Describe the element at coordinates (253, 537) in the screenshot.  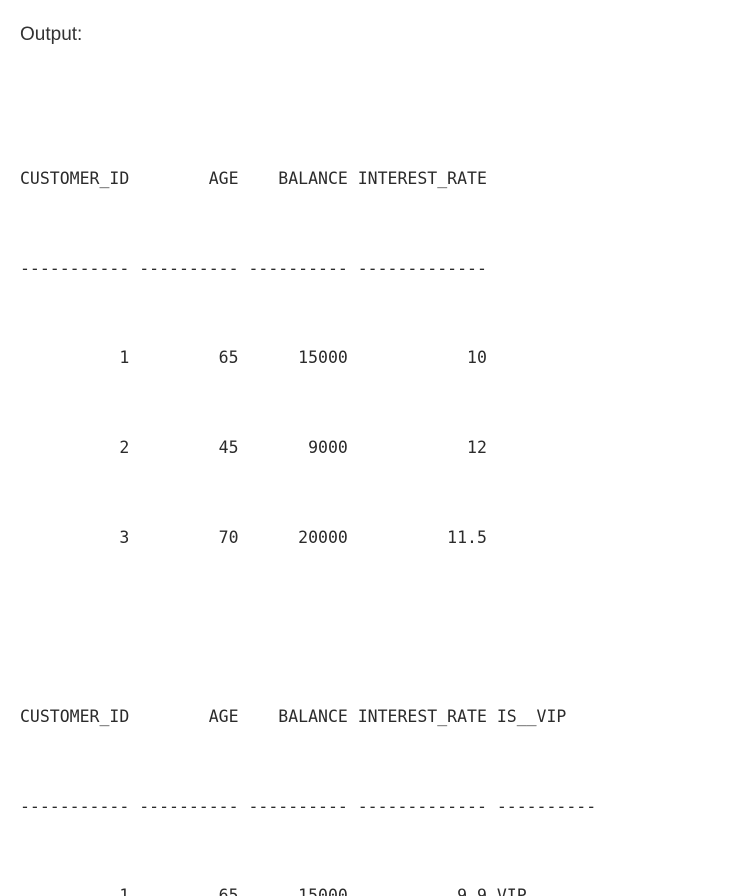
I see `query1-row: 3 70 20000 11.5` at that location.